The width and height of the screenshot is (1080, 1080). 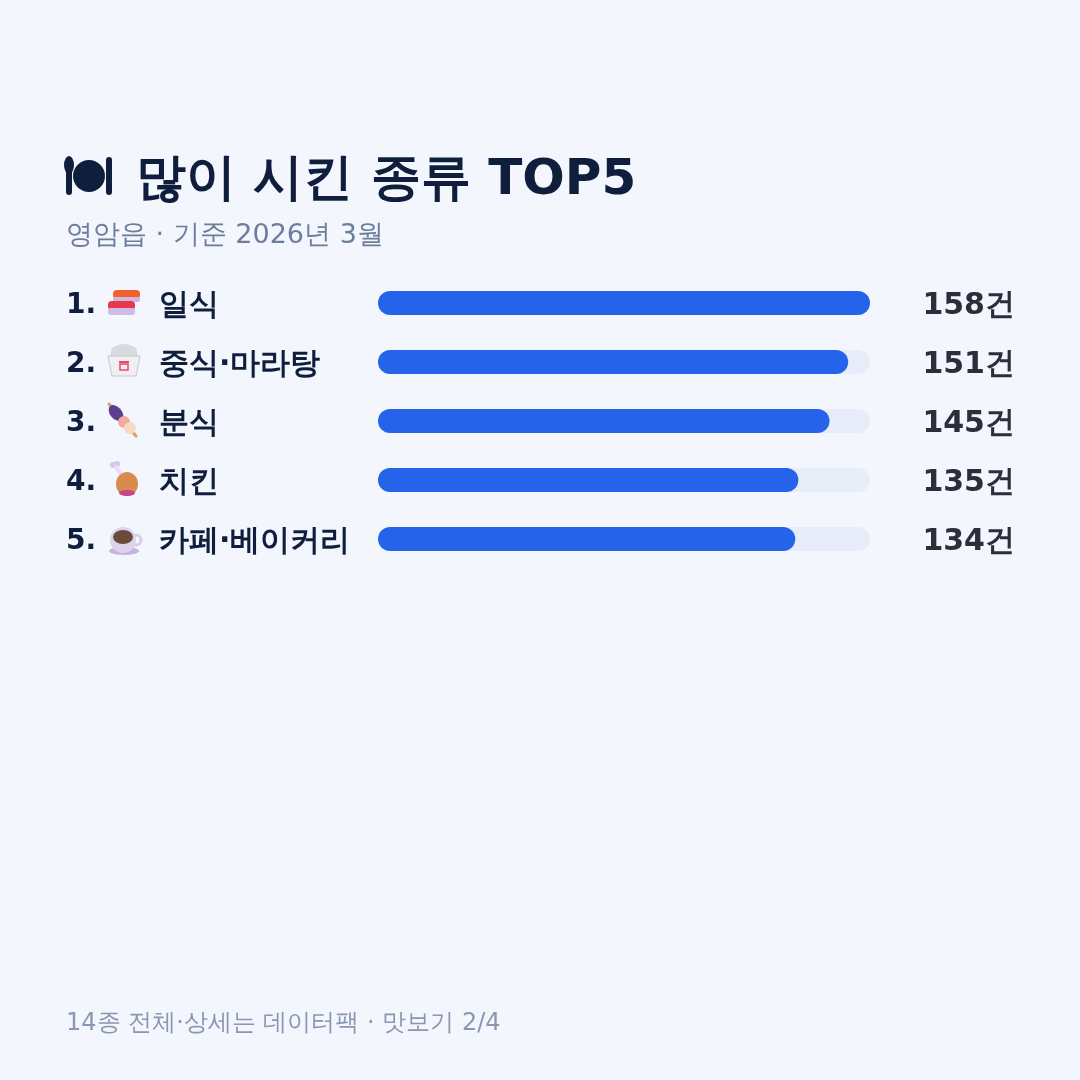 I want to click on y-tick-label: 일식, so click(x=189, y=303).